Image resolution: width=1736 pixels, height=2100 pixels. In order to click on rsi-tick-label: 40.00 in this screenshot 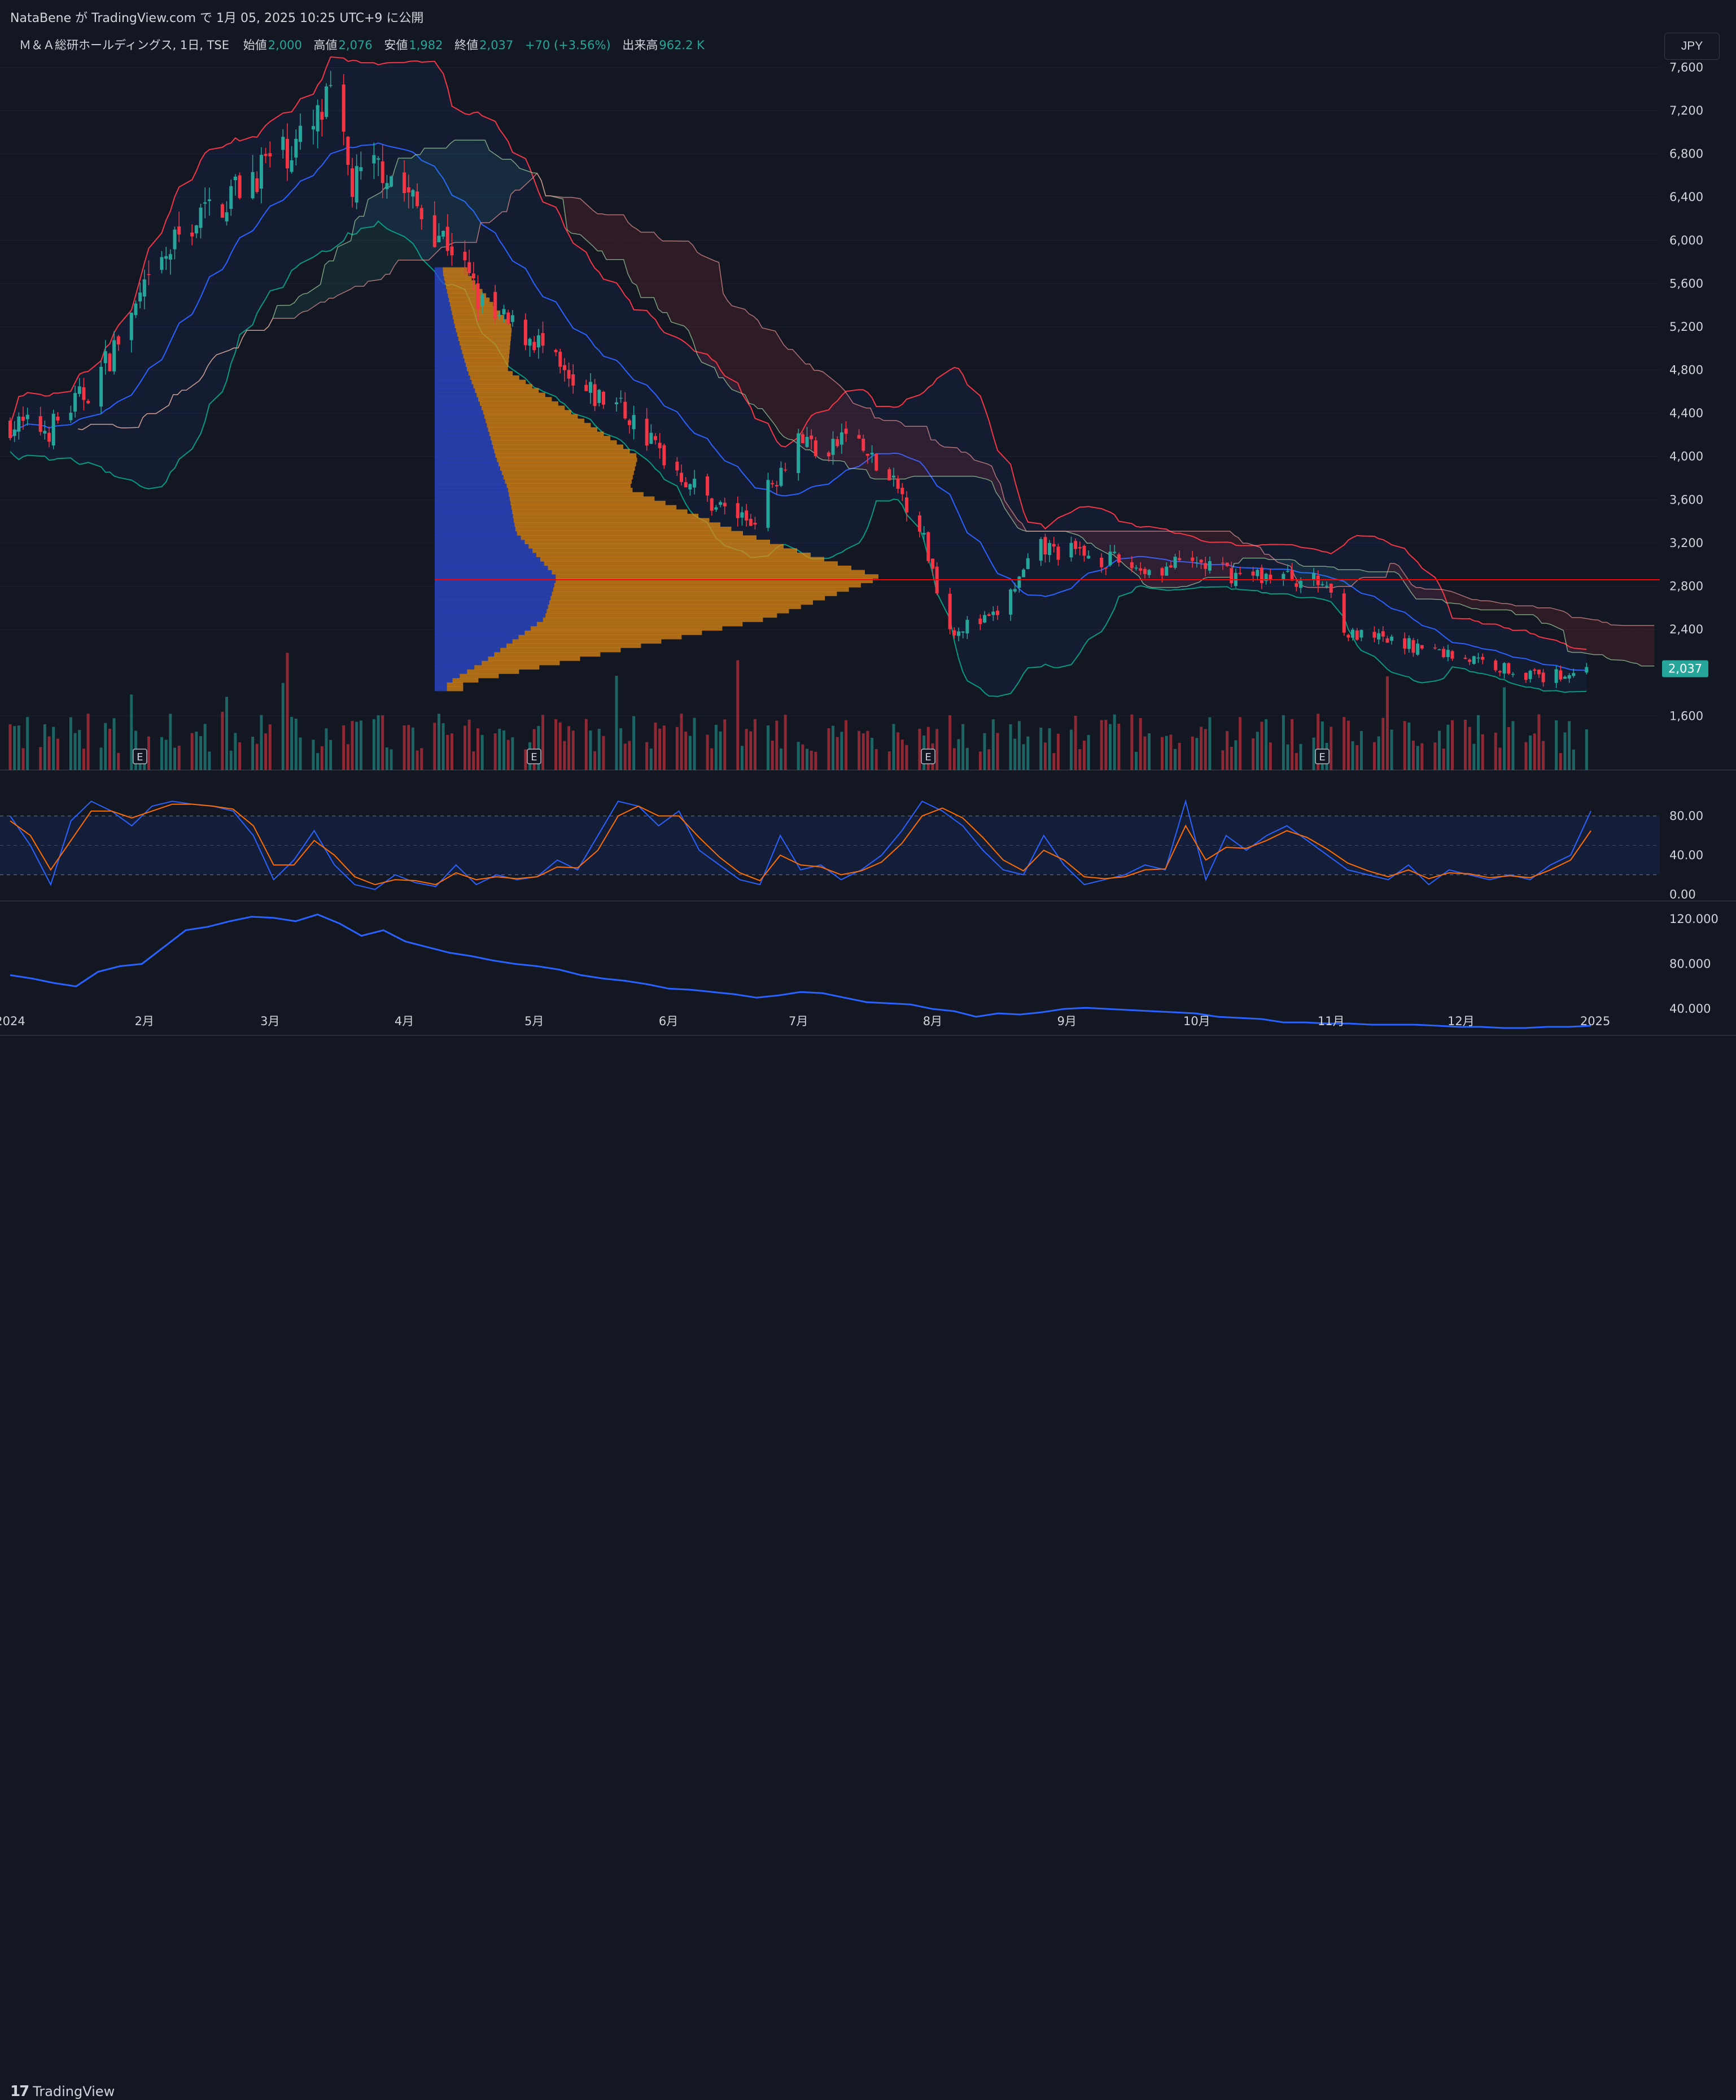, I will do `click(1686, 855)`.